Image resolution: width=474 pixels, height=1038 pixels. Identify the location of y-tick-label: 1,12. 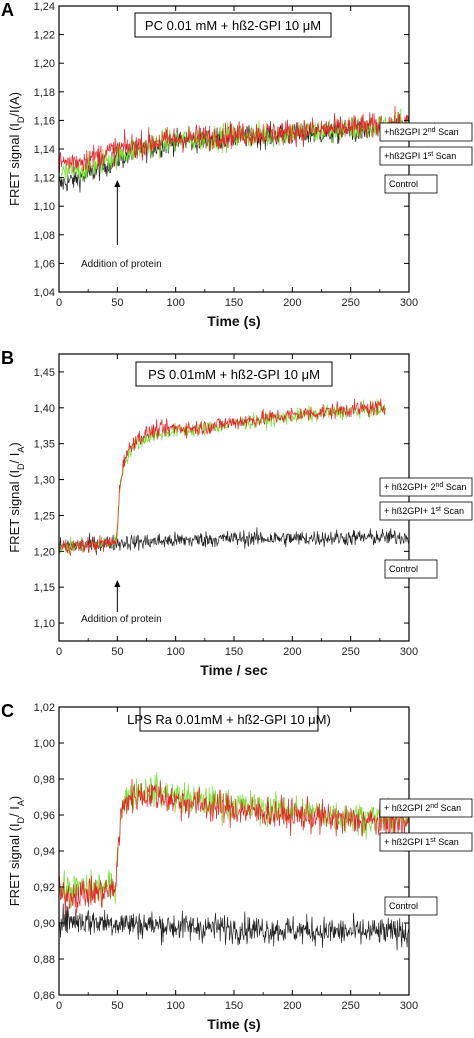
(44, 179).